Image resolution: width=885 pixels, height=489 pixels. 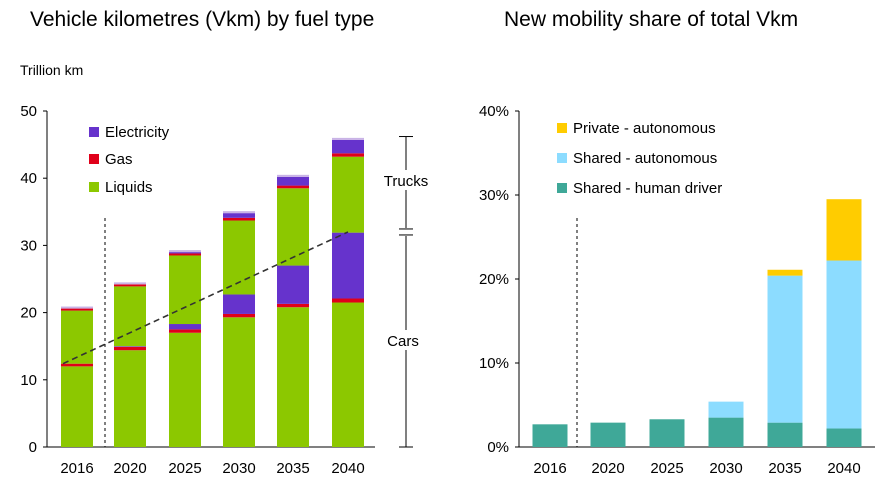 I want to click on trend-line, so click(x=205, y=298).